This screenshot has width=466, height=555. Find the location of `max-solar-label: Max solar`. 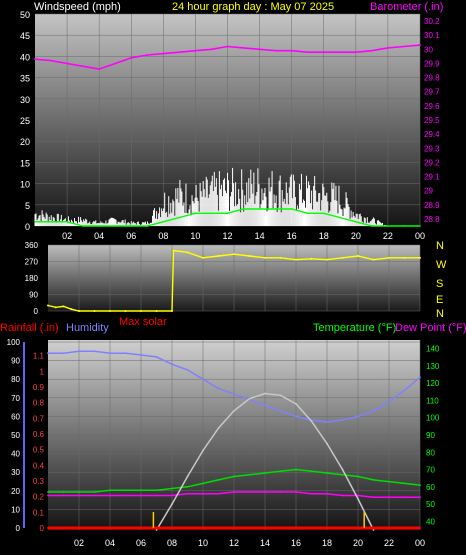

max-solar-label: Max solar is located at coordinates (143, 322).